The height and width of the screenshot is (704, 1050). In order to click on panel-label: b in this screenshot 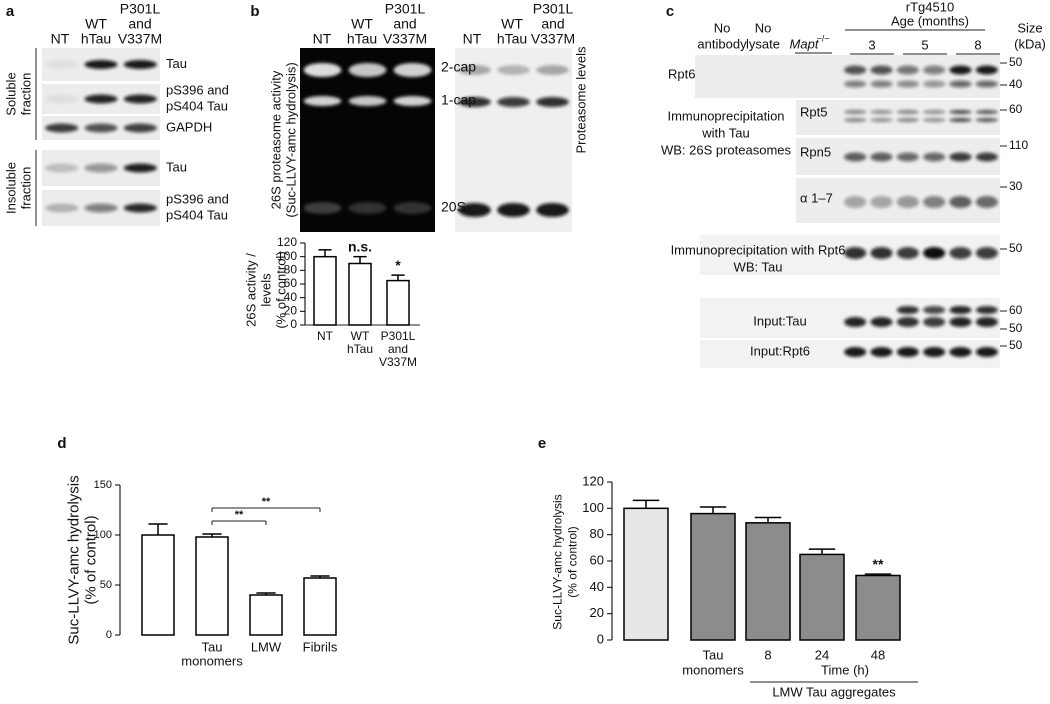, I will do `click(254, 11)`.